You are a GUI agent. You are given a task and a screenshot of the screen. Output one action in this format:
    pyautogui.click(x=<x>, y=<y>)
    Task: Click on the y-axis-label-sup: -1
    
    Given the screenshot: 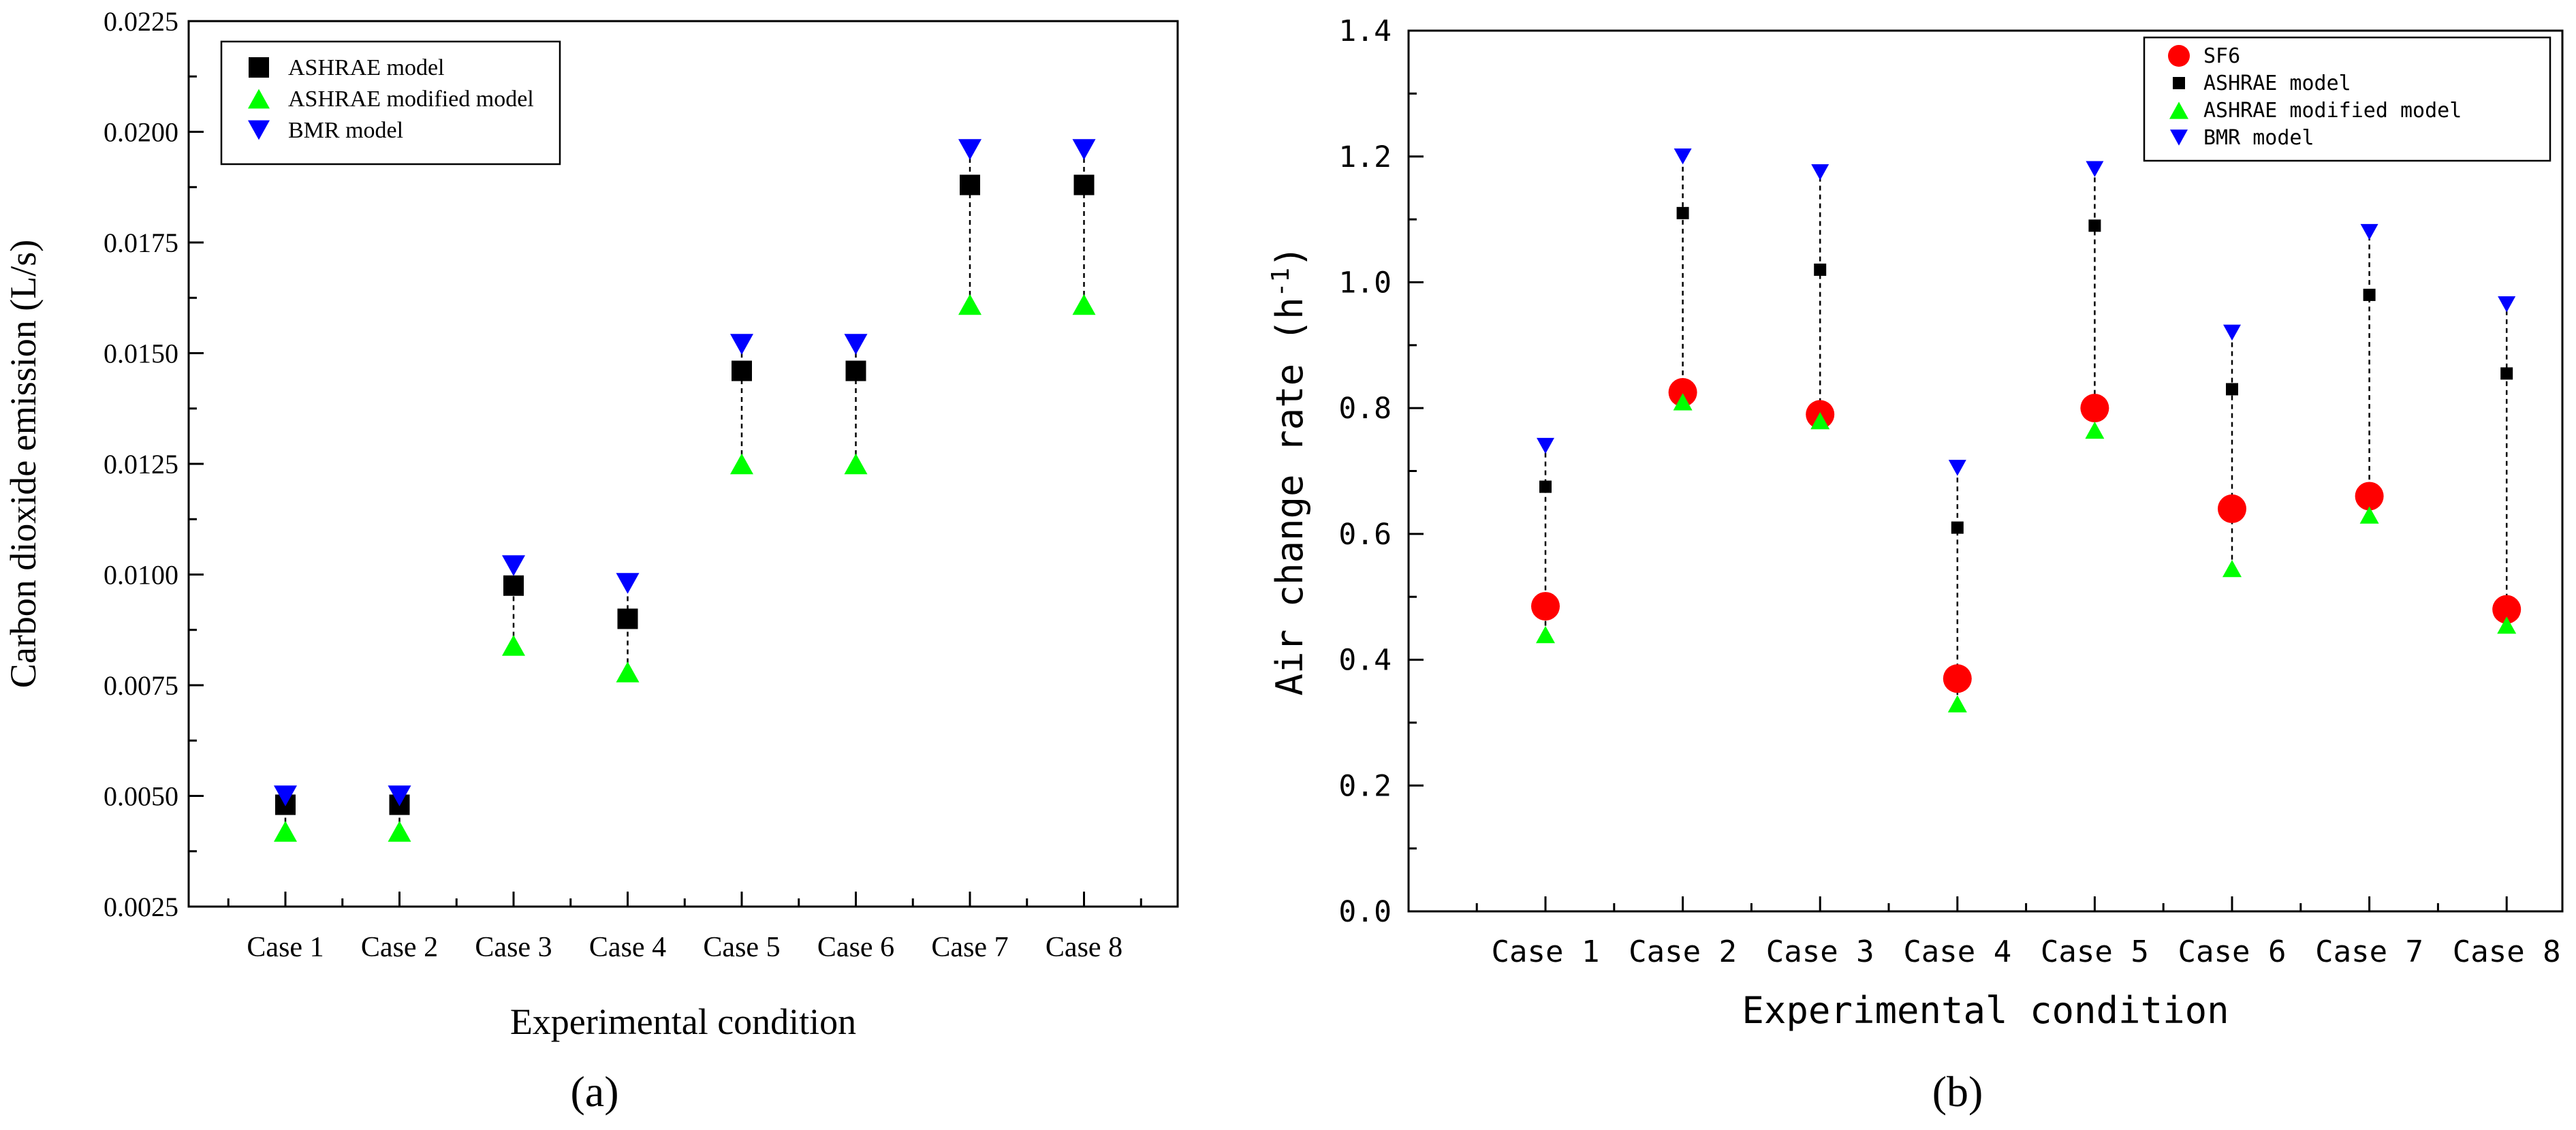 What is the action you would take?
    pyautogui.click(x=1281, y=282)
    